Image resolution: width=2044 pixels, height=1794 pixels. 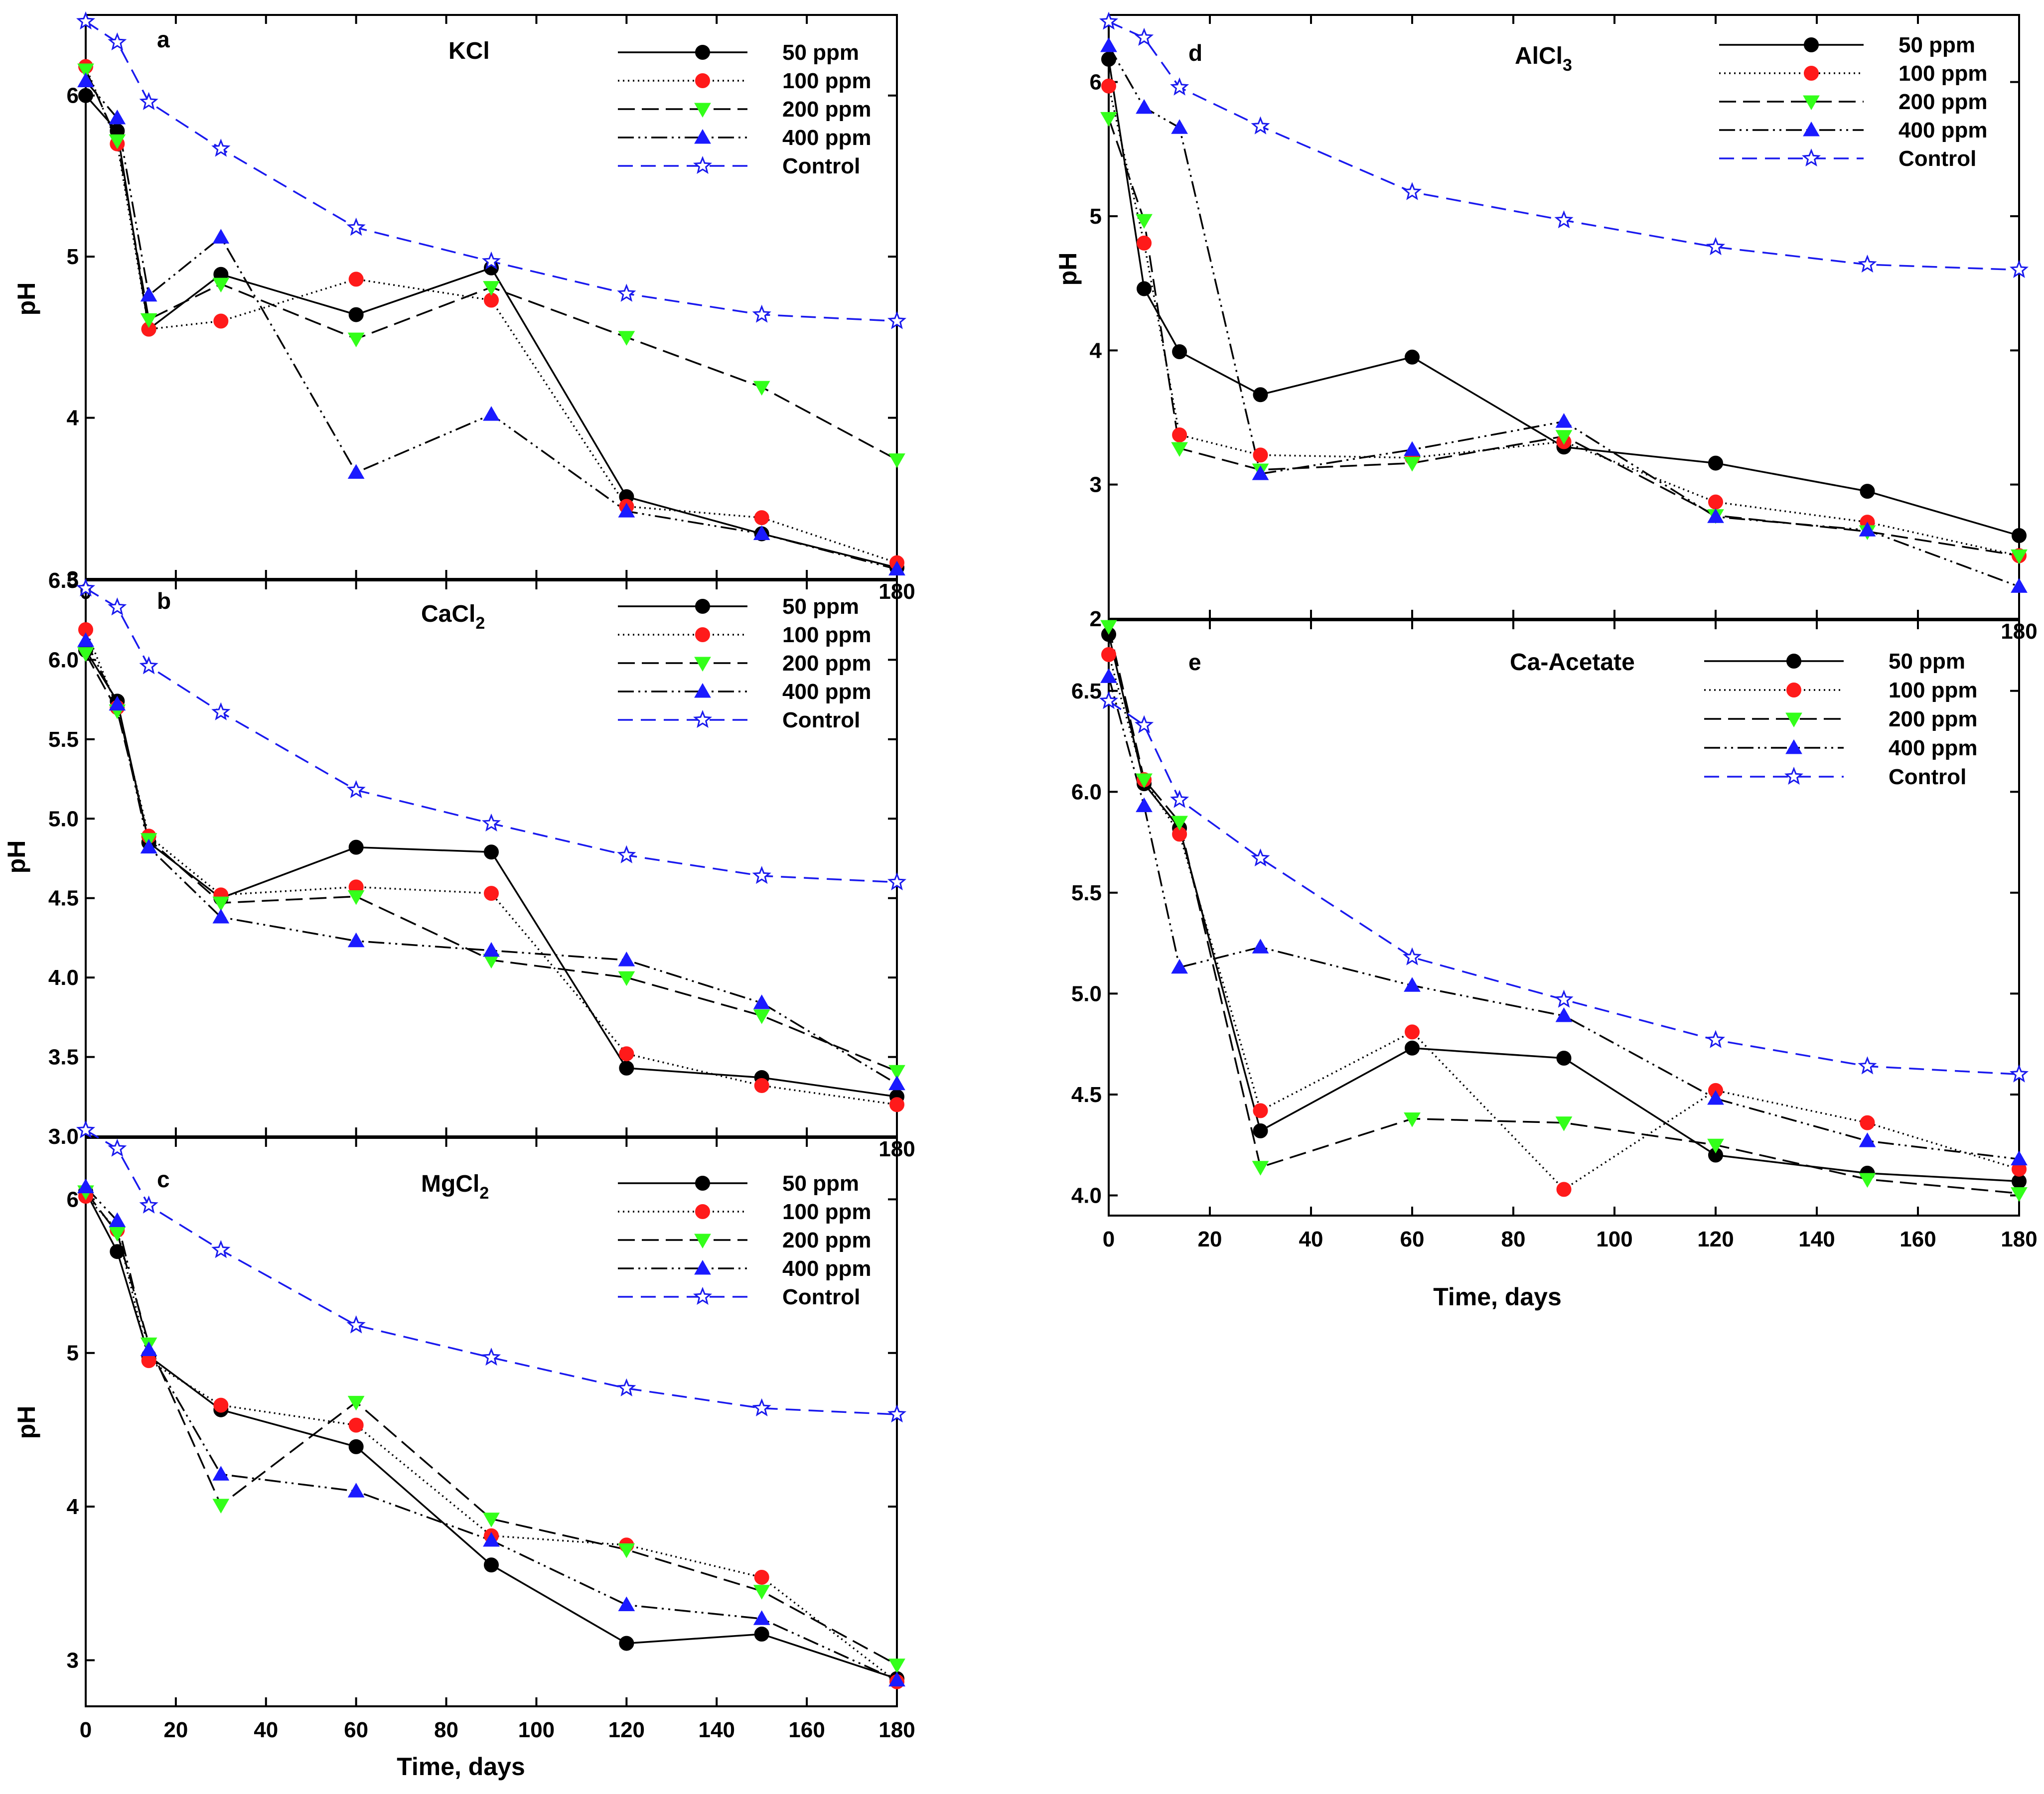 What do you see at coordinates (626, 1730) in the screenshot?
I see `x-tick-label: 120` at bounding box center [626, 1730].